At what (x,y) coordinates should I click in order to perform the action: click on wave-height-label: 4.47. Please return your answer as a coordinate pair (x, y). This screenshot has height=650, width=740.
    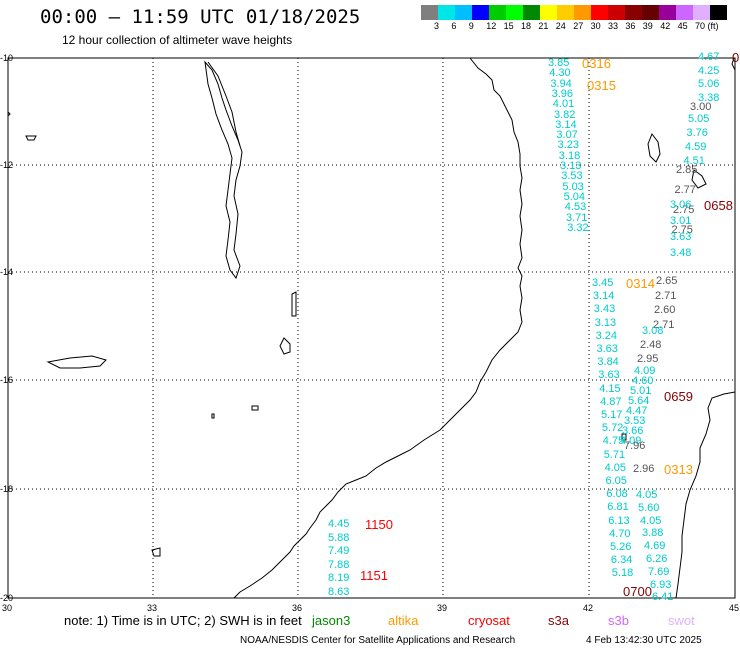
    Looking at the image, I should click on (637, 411).